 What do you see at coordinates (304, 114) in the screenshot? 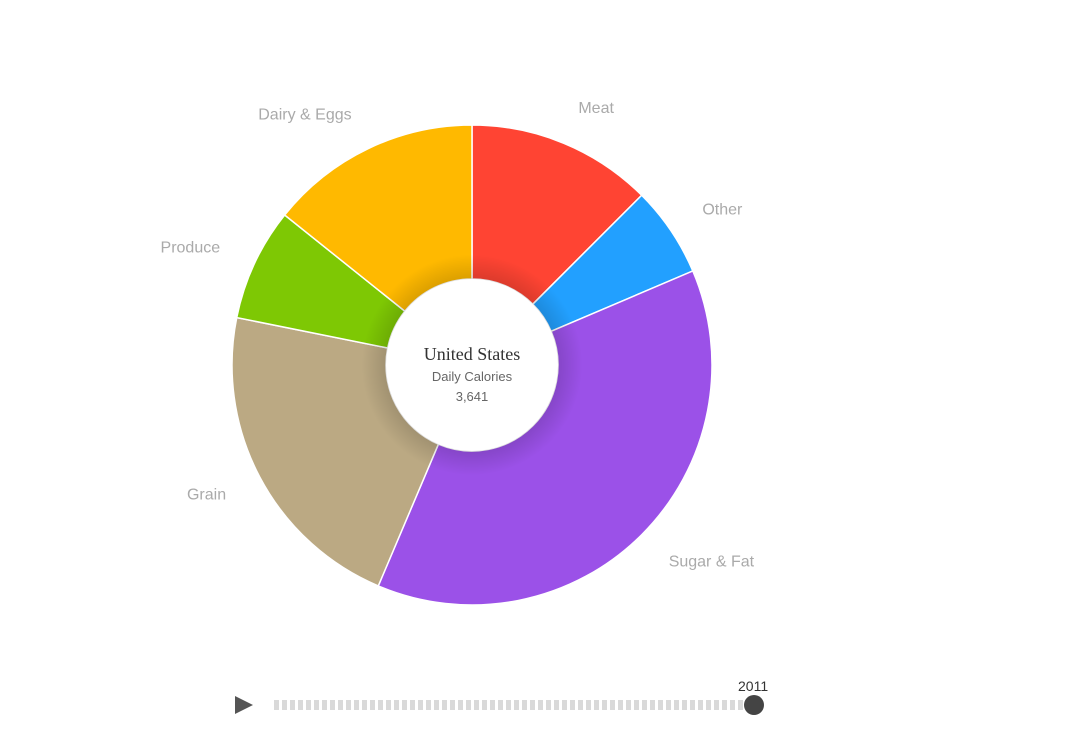
I see `slice-label-dairy-eggs: Dairy & Eggs` at bounding box center [304, 114].